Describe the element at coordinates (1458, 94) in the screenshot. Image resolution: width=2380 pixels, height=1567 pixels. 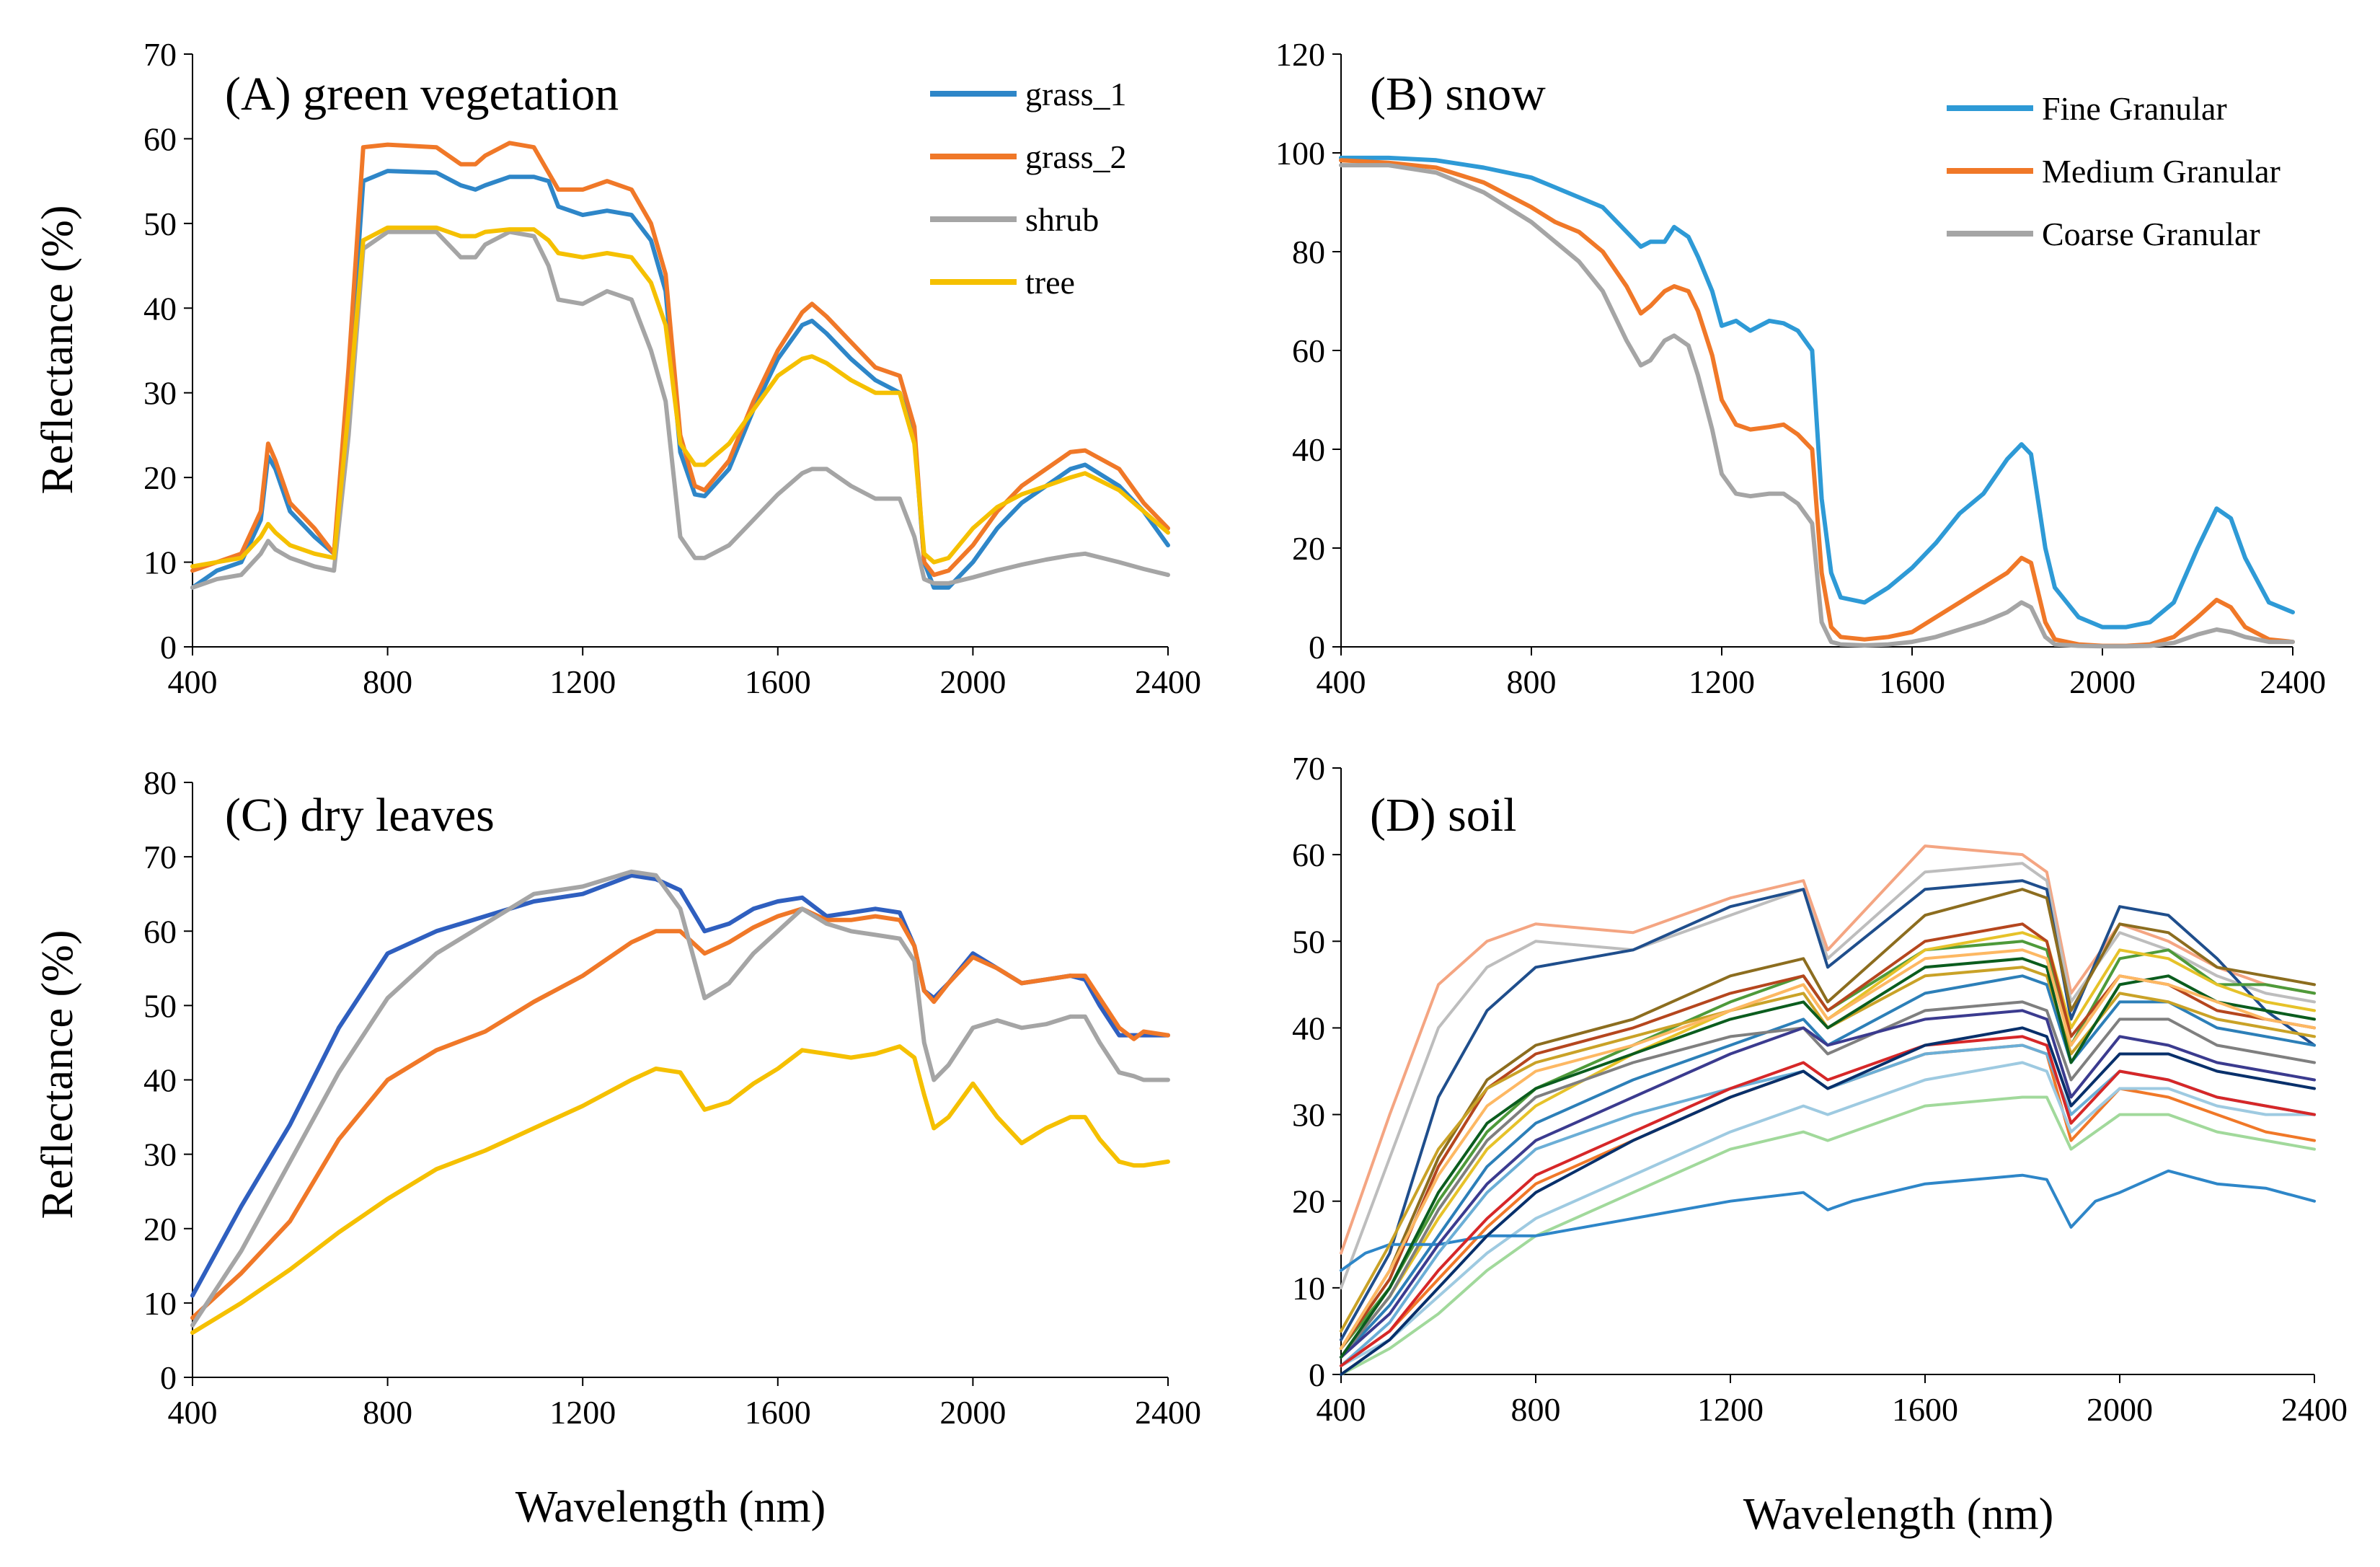
I see `panel-title-snow: (B) snow` at that location.